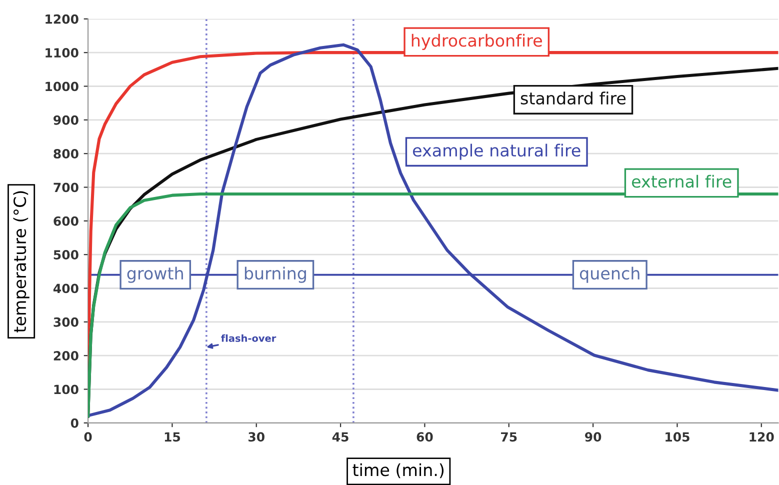  Describe the element at coordinates (66, 187) in the screenshot. I see `y-tick-label: 700` at that location.